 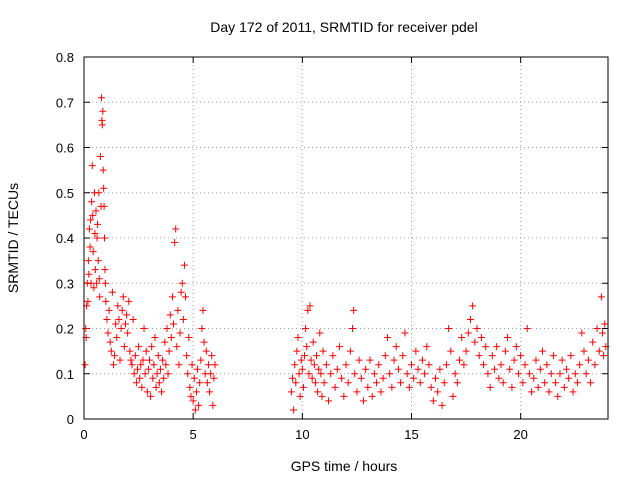 I want to click on y-tick-label: 0.3, so click(x=65, y=283).